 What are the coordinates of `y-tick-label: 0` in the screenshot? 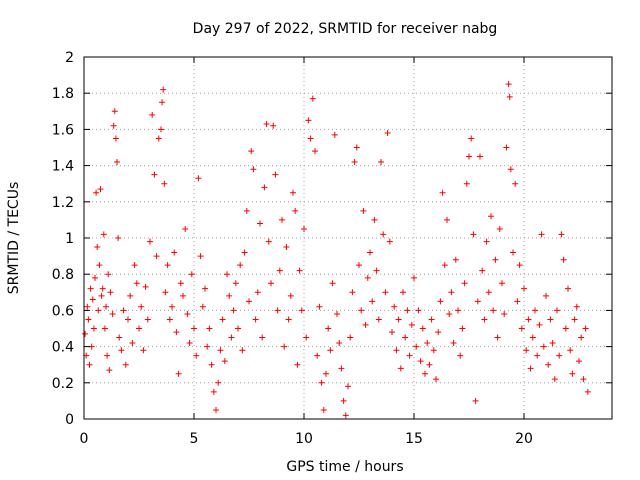 It's located at (69, 420).